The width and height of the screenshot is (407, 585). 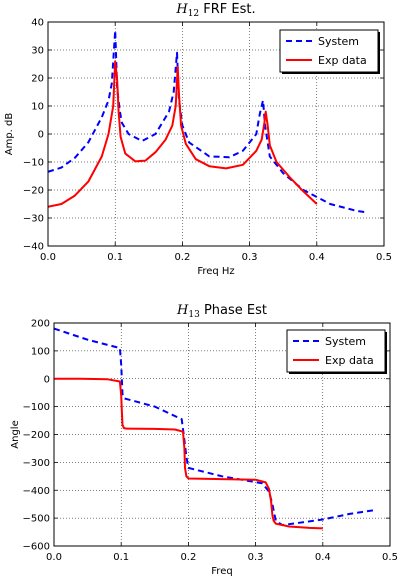 I want to click on y-tick-label: 200, so click(x=40, y=324).